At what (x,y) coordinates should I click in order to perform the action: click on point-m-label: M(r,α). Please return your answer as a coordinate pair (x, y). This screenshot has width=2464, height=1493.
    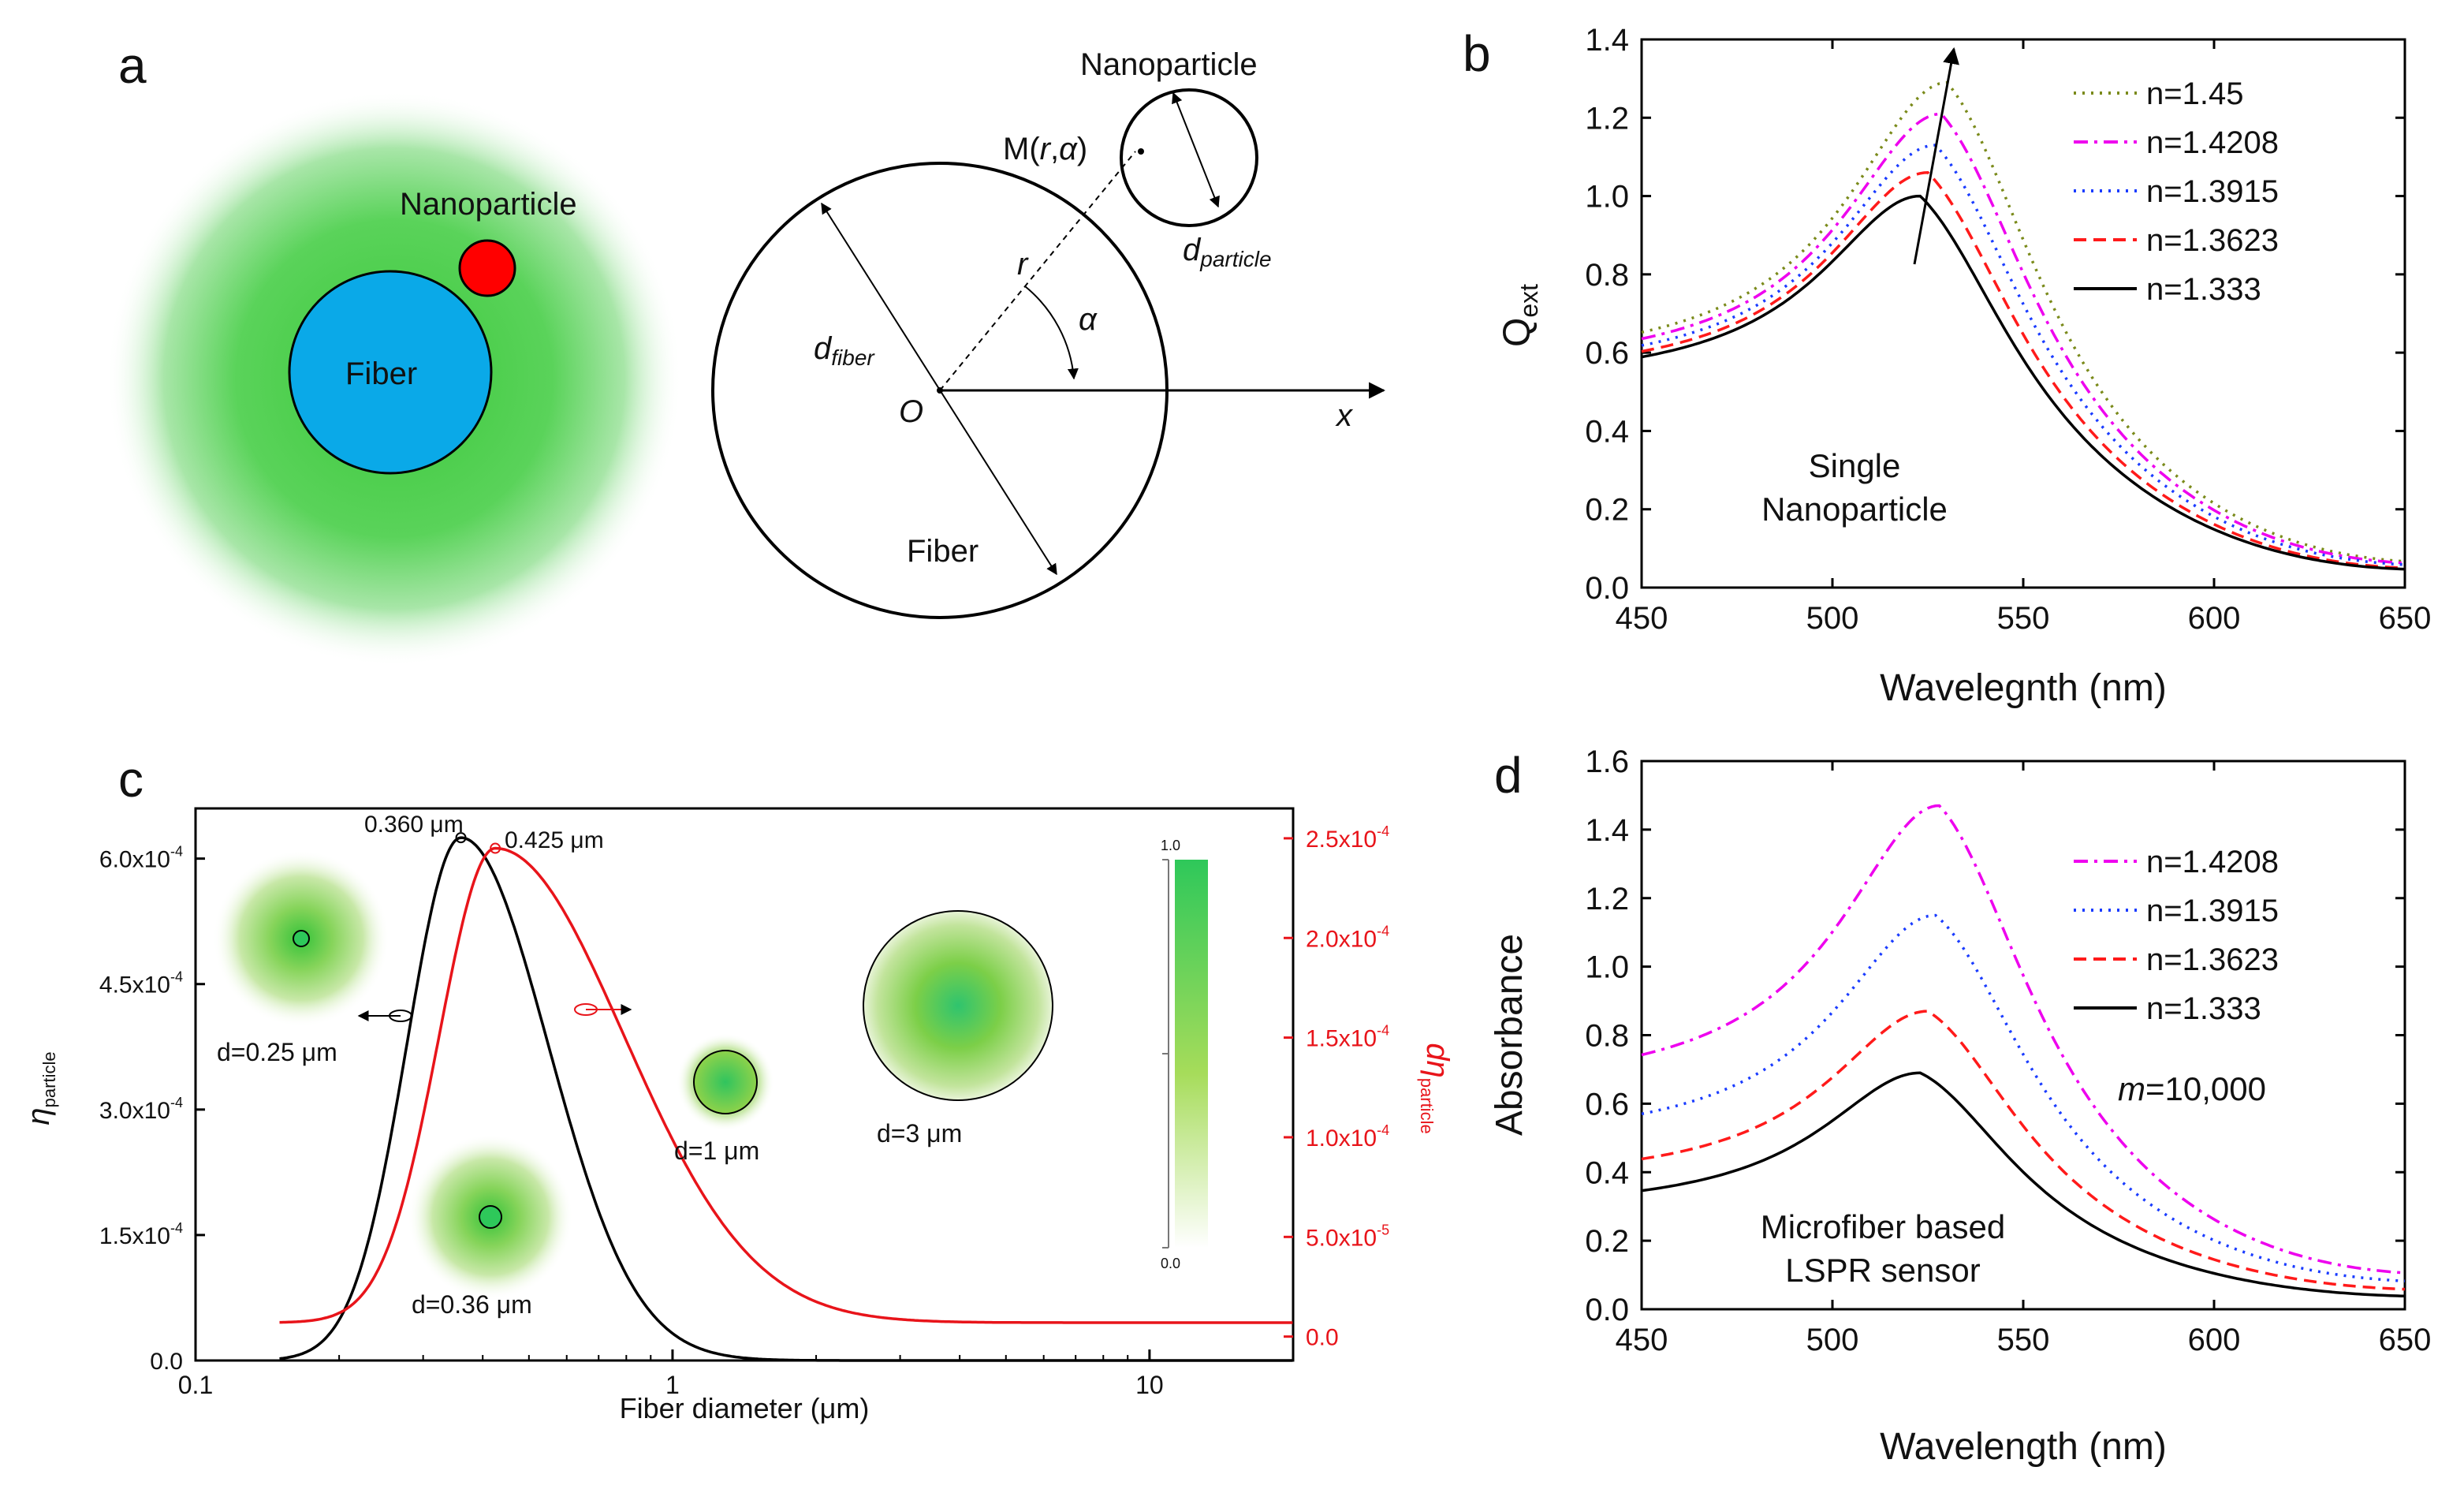
    Looking at the image, I should click on (1045, 149).